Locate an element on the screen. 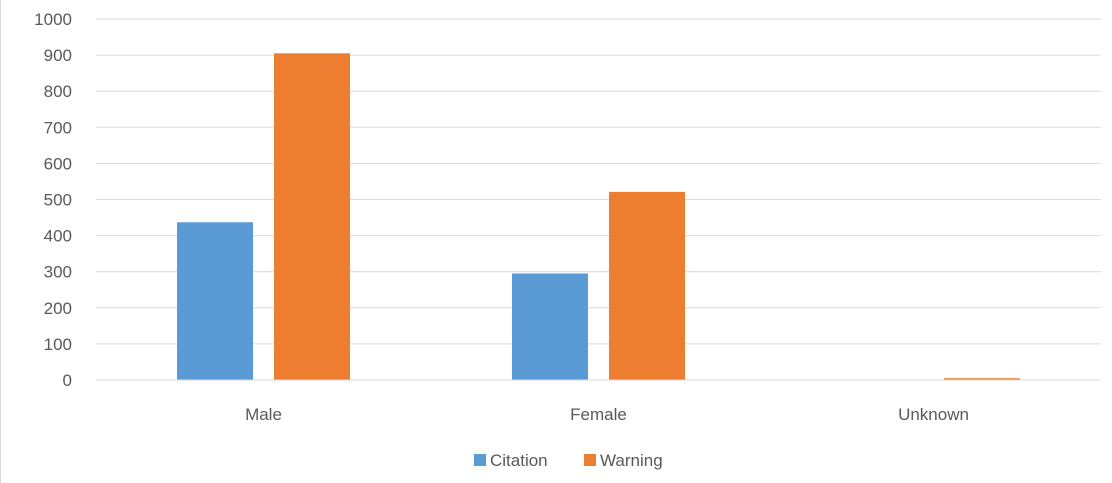 The width and height of the screenshot is (1112, 483). bar-warning-male is located at coordinates (312, 217).